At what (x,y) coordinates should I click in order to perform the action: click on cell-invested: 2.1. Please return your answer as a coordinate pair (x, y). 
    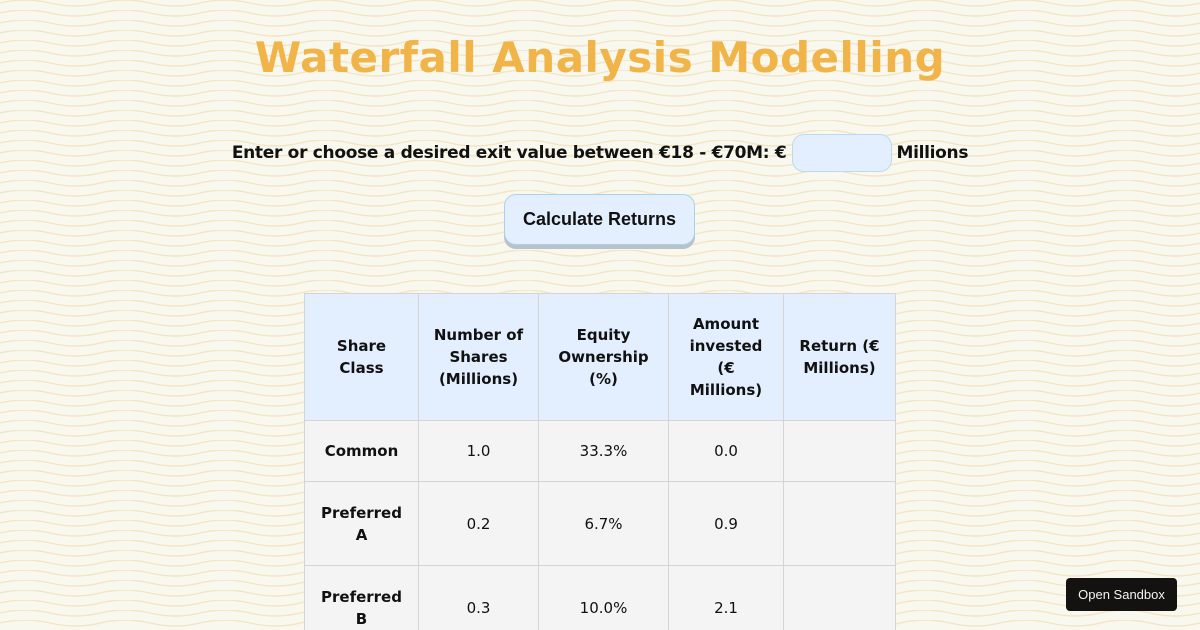
    Looking at the image, I should click on (726, 597).